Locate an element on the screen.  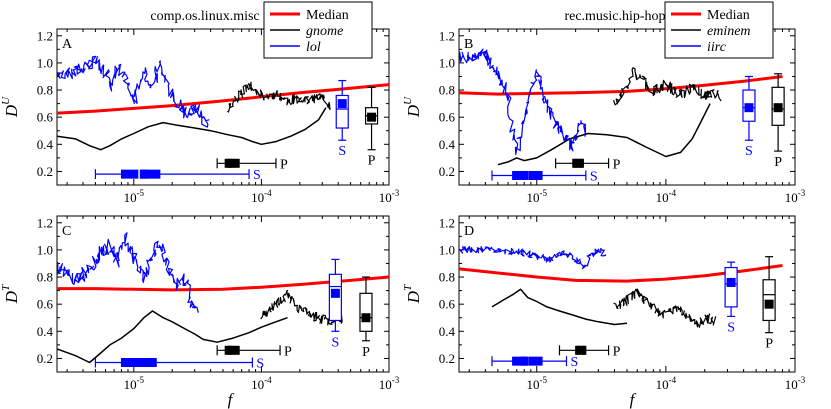
boxplot-p-vertical-c: P is located at coordinates (366, 318).